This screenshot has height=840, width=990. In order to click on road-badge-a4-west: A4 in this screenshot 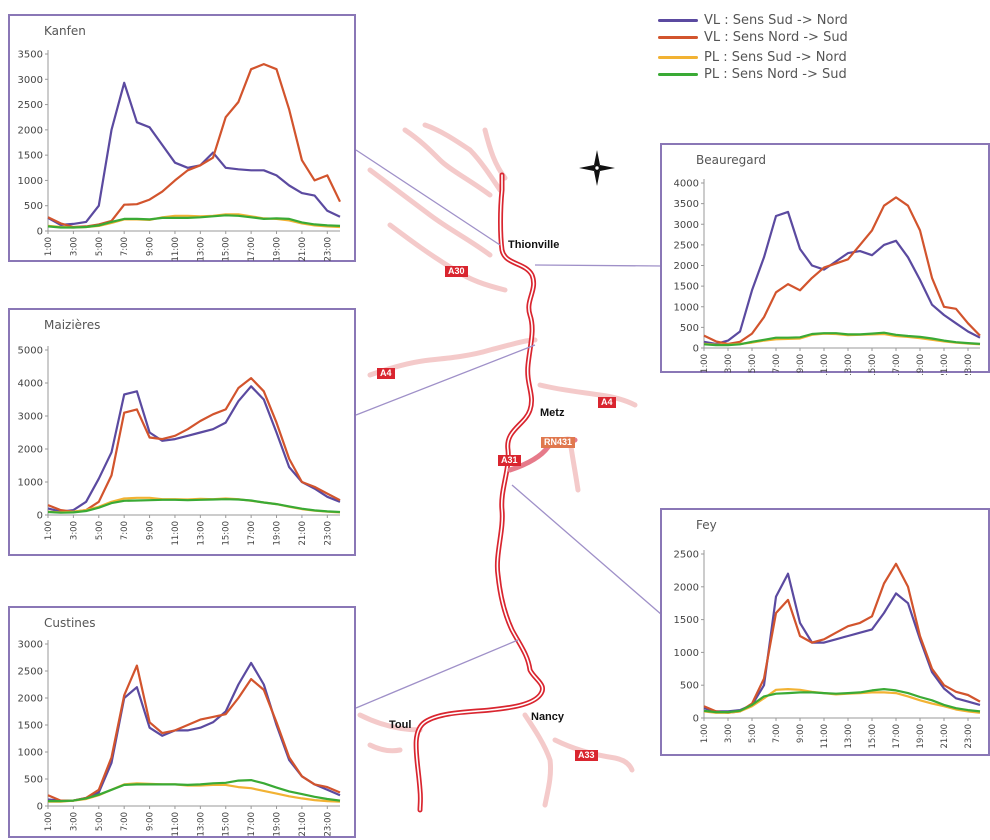, I will do `click(386, 373)`.